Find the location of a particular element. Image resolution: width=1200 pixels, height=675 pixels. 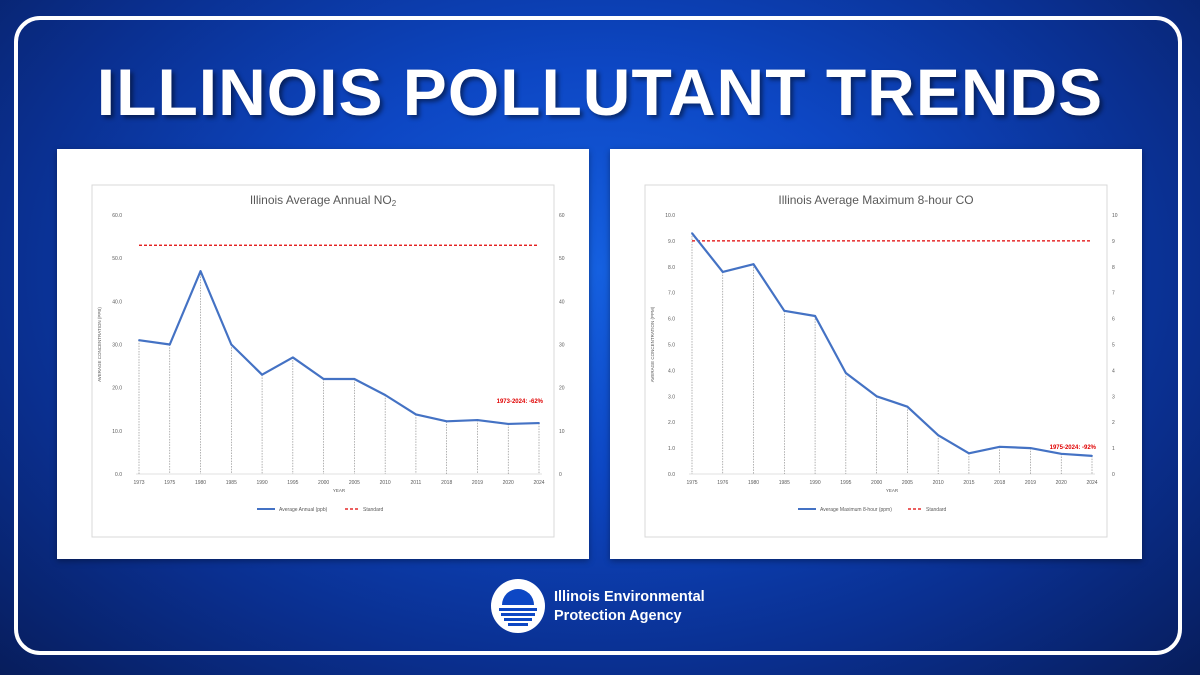

co-left-tick-label: 7.0 is located at coordinates (671, 294).